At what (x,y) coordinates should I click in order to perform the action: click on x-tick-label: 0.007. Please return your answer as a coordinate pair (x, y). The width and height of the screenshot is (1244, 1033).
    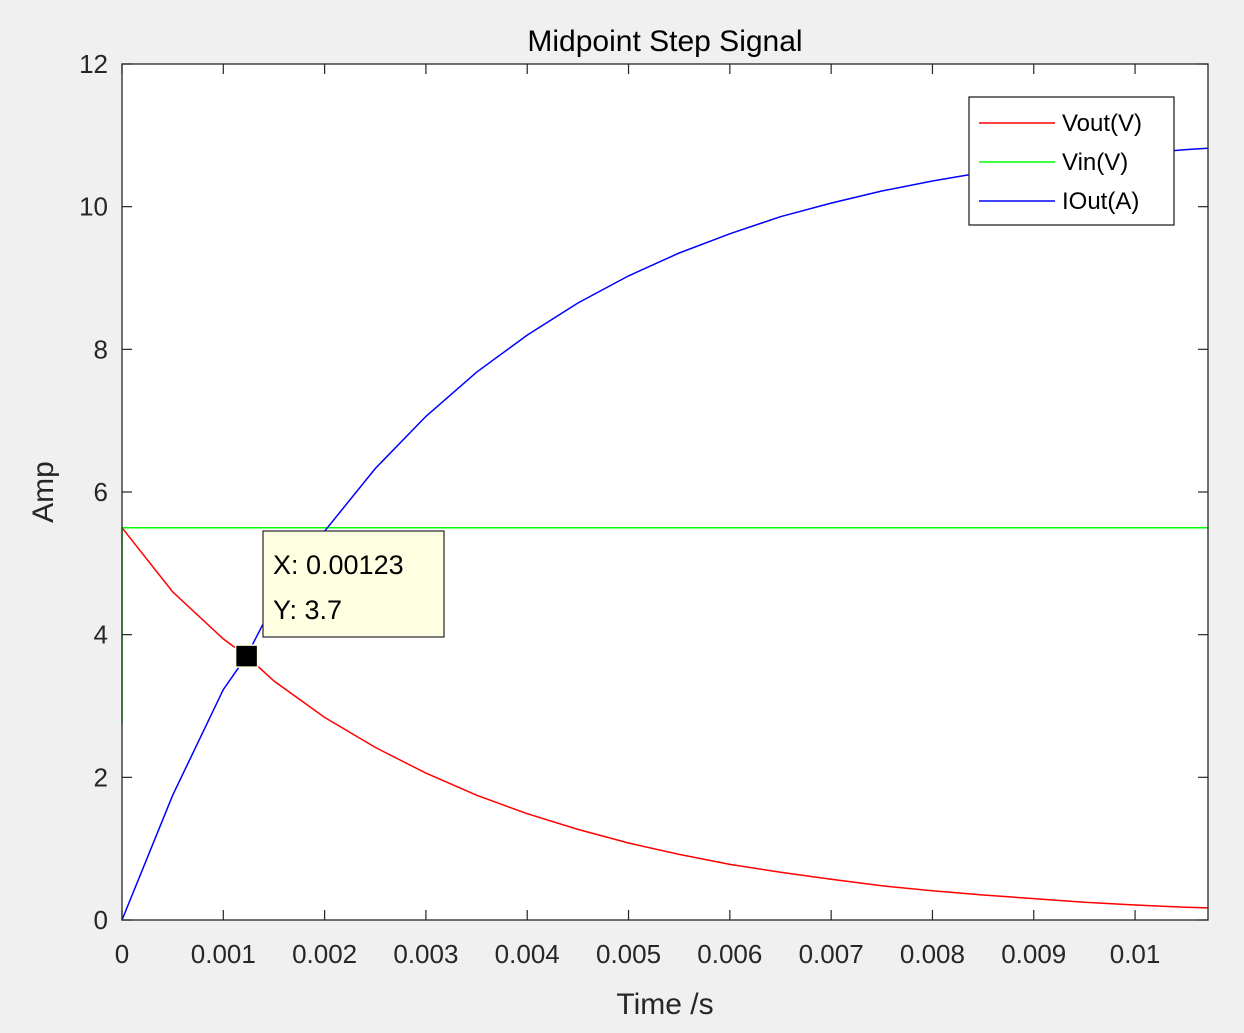
    Looking at the image, I should click on (831, 954).